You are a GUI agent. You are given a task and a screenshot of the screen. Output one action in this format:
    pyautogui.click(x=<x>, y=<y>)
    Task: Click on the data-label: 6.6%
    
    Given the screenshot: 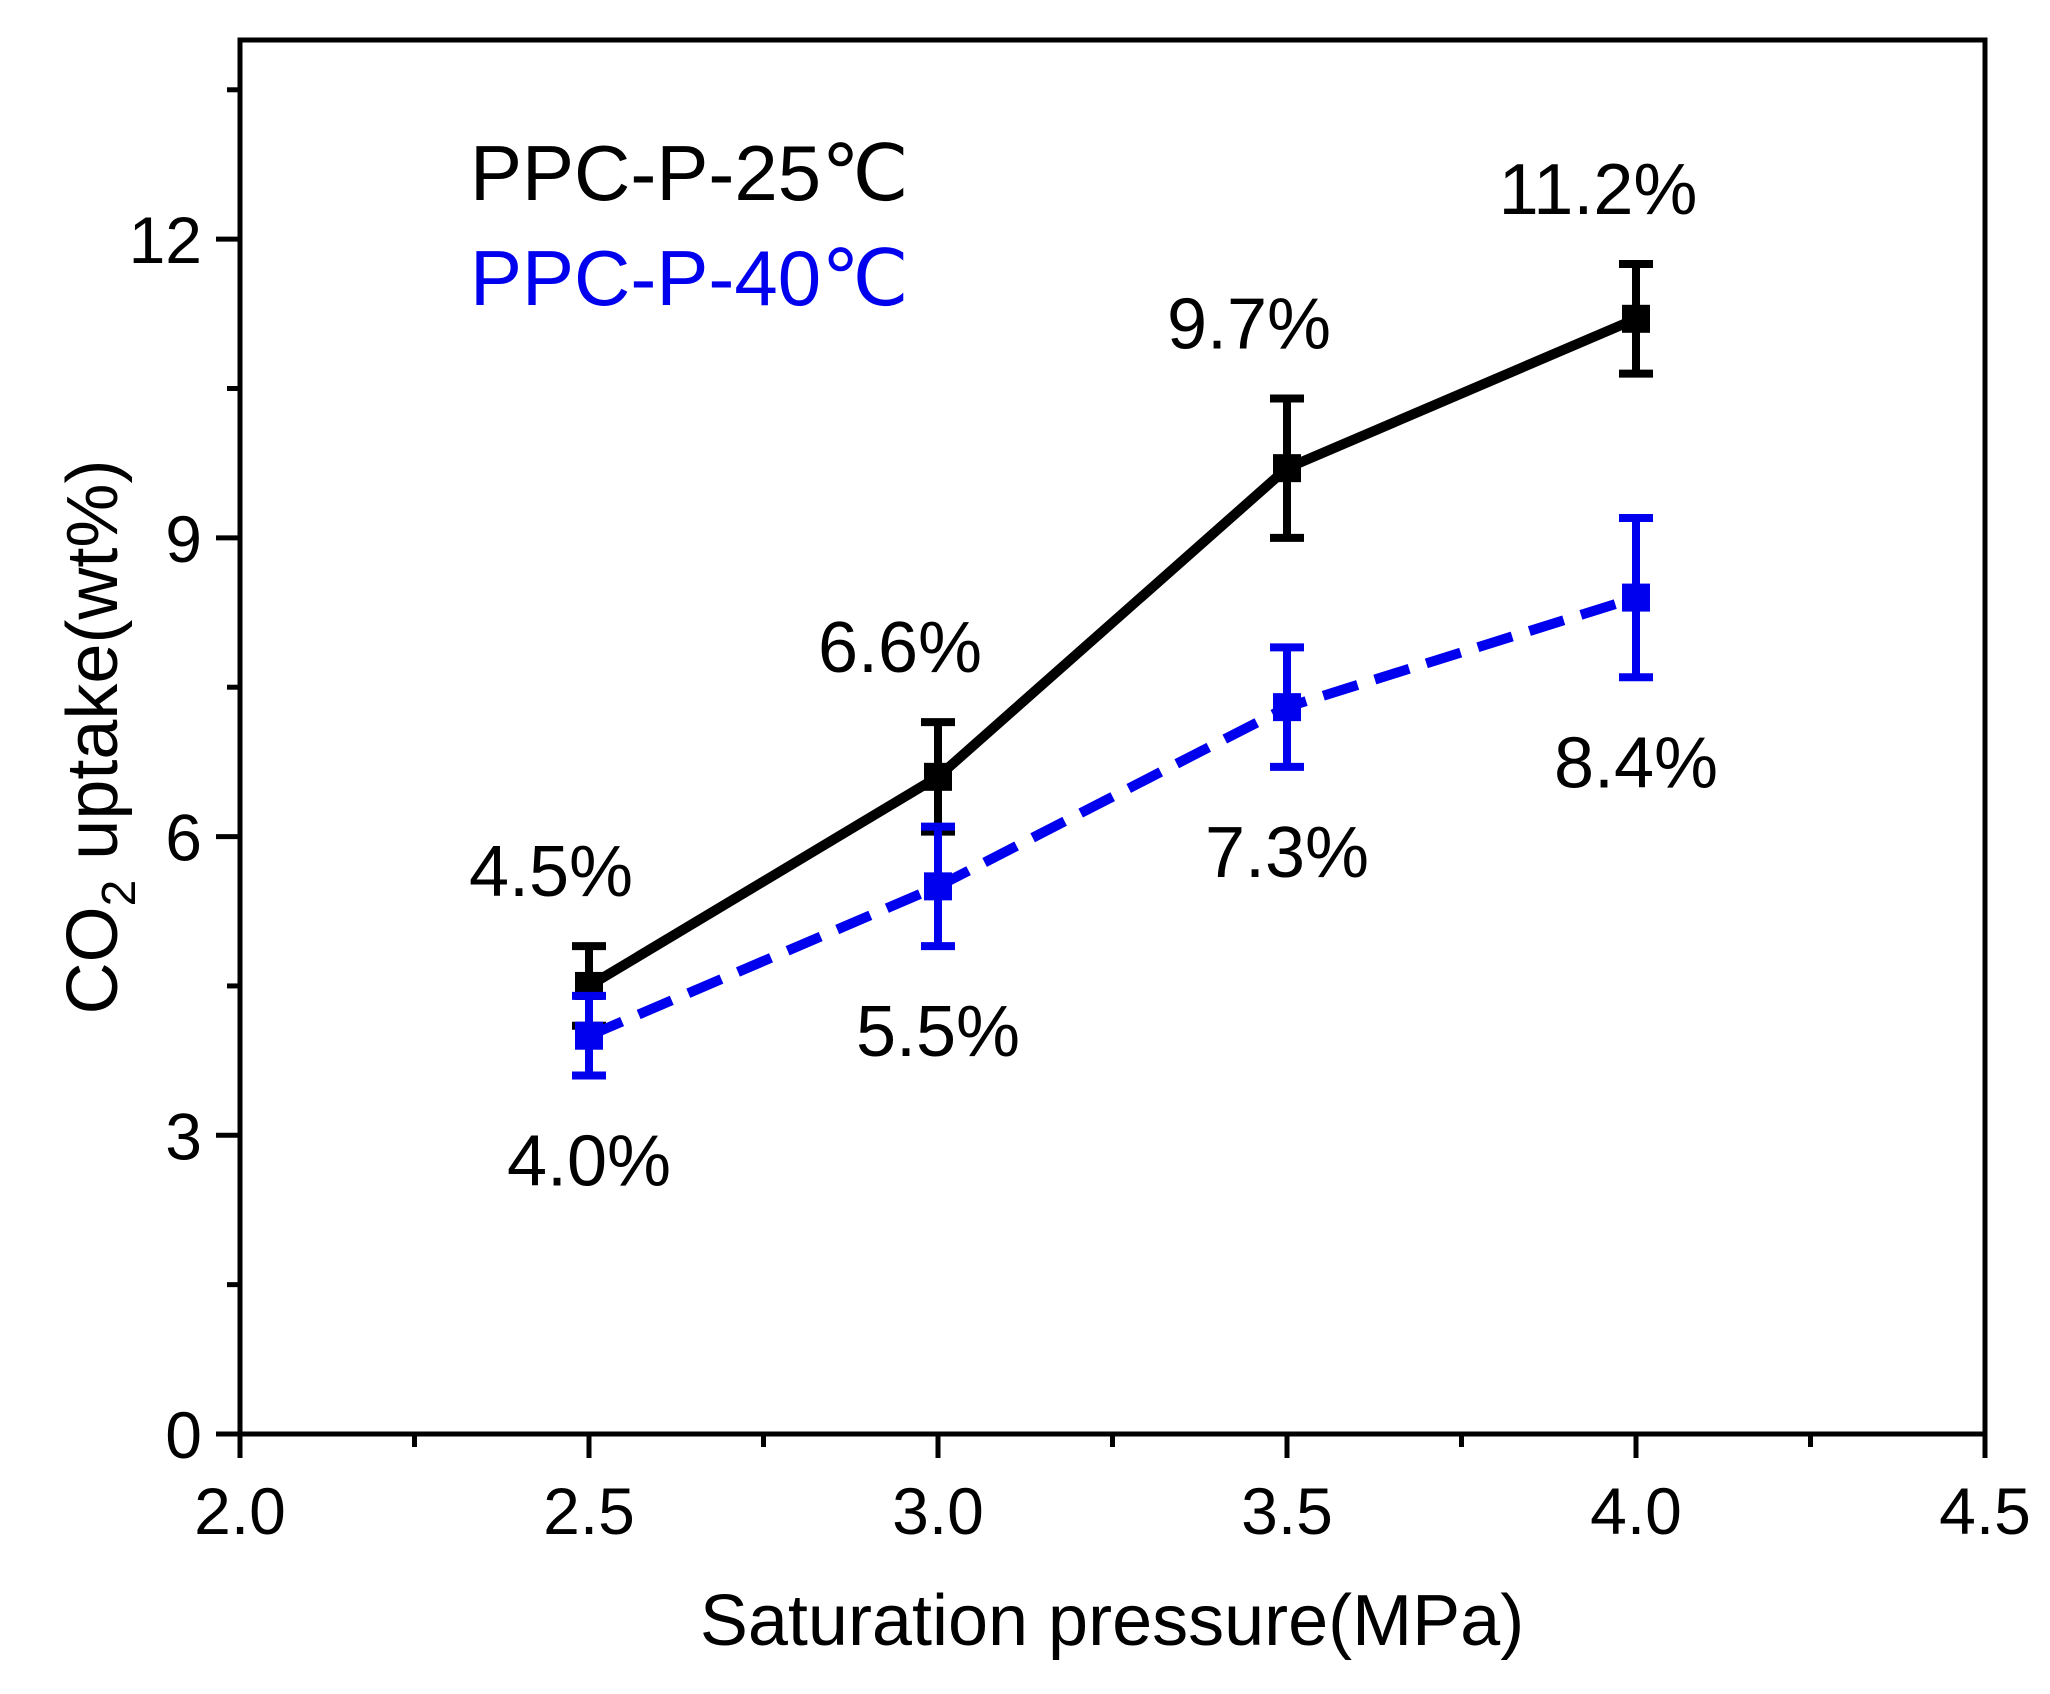 What is the action you would take?
    pyautogui.click(x=900, y=648)
    